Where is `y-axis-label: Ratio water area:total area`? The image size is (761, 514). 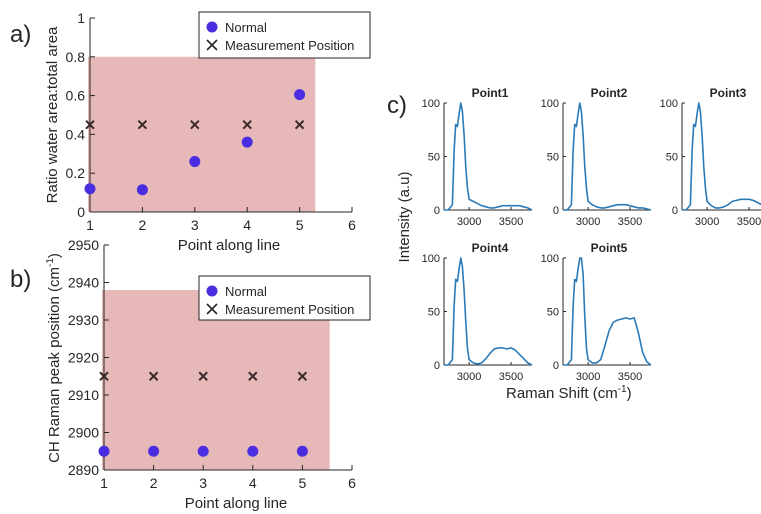 y-axis-label: Ratio water area:total area is located at coordinates (52, 114).